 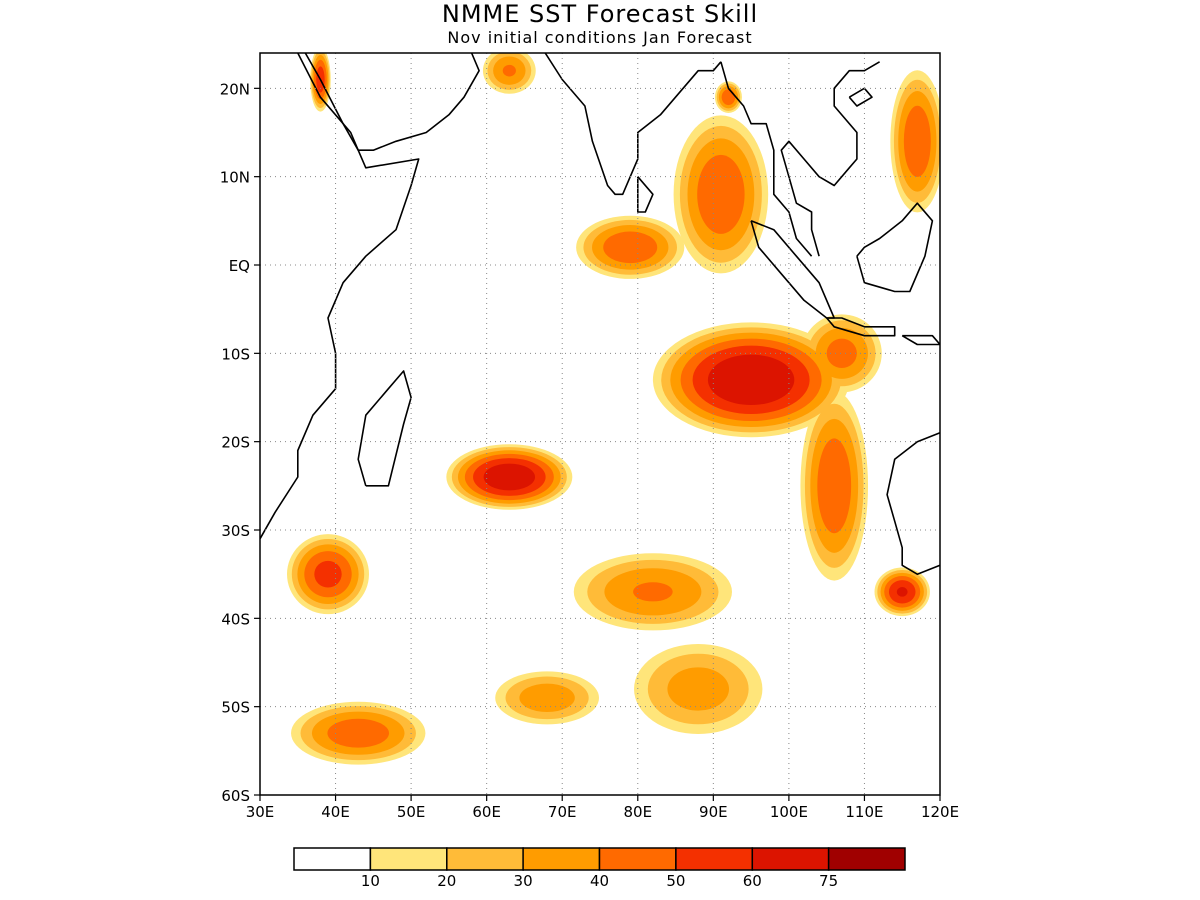 What do you see at coordinates (235, 531) in the screenshot?
I see `y-tick-label: 30S` at bounding box center [235, 531].